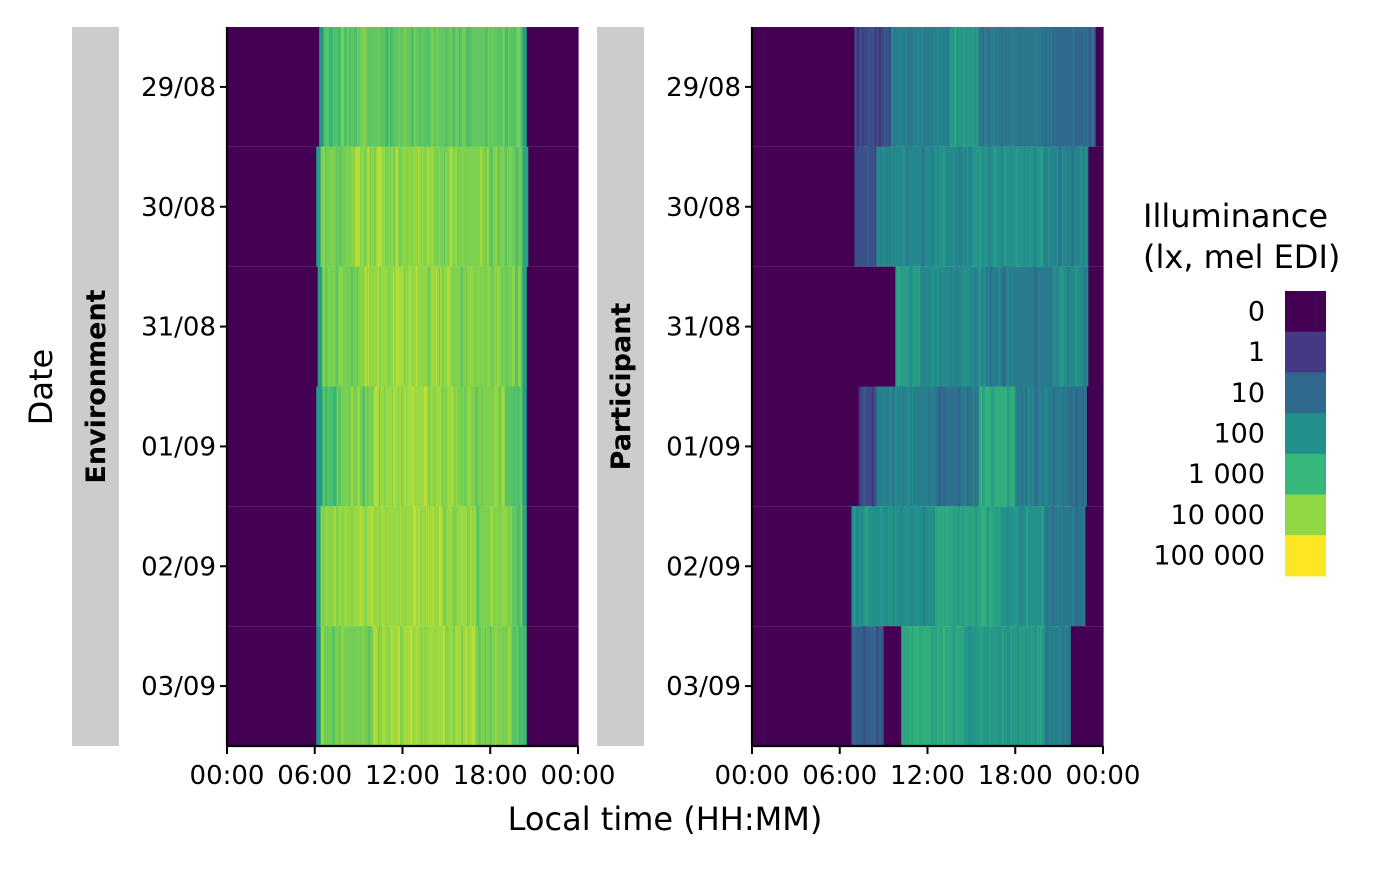 This screenshot has width=1400, height=871. I want to click on y-tick-label: 29/08, so click(703, 88).